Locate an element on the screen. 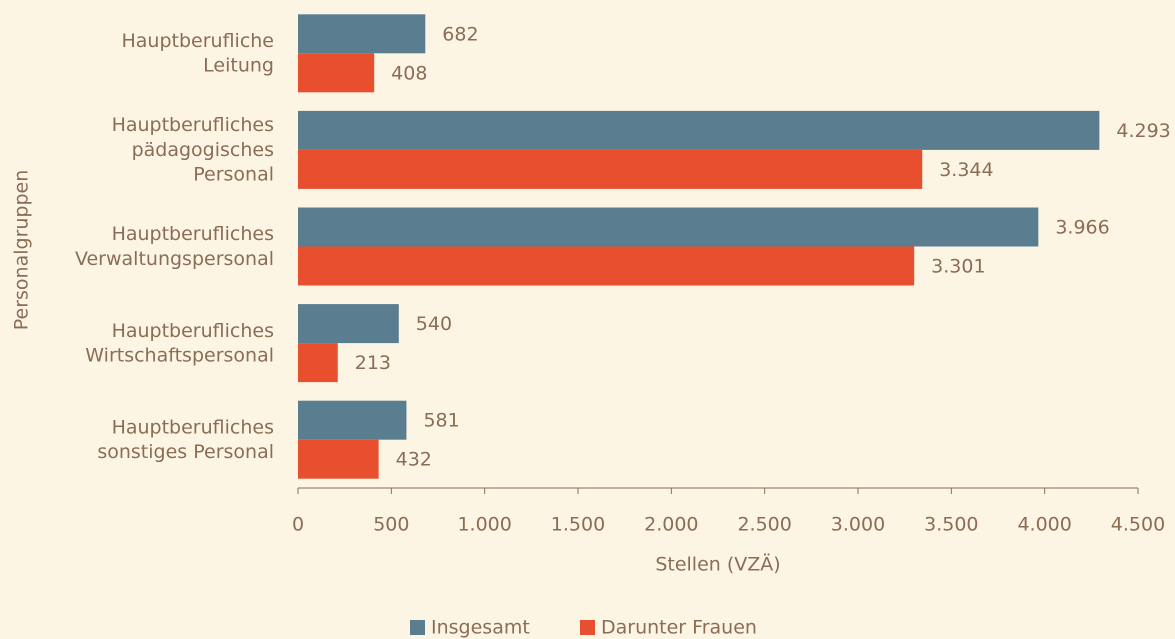  x-tick-label: 0 is located at coordinates (298, 525).